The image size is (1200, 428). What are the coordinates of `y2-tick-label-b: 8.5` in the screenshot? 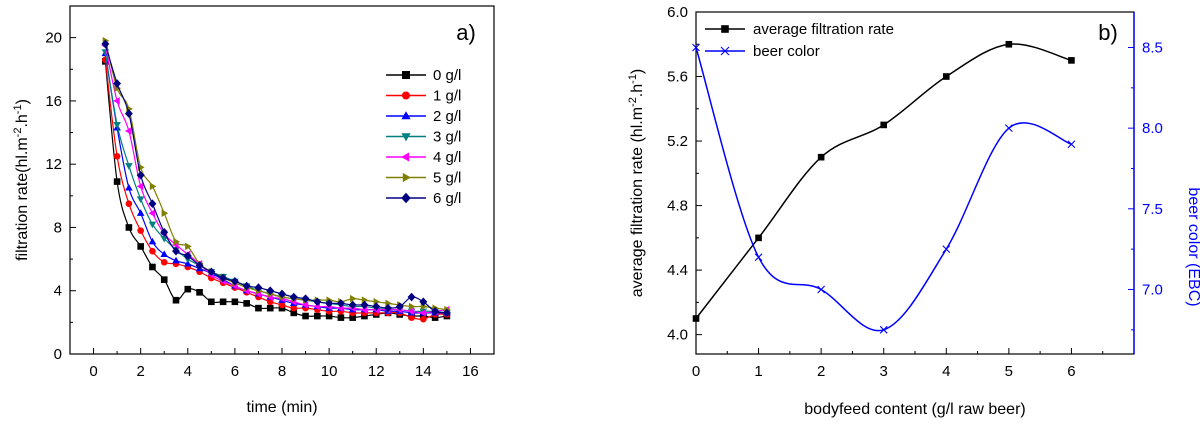 It's located at (1152, 47).